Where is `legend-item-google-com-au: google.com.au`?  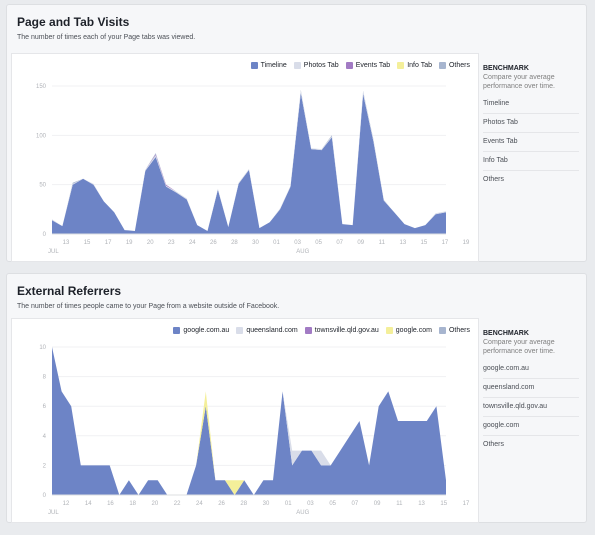
legend-item-google-com-au: google.com.au is located at coordinates (201, 330).